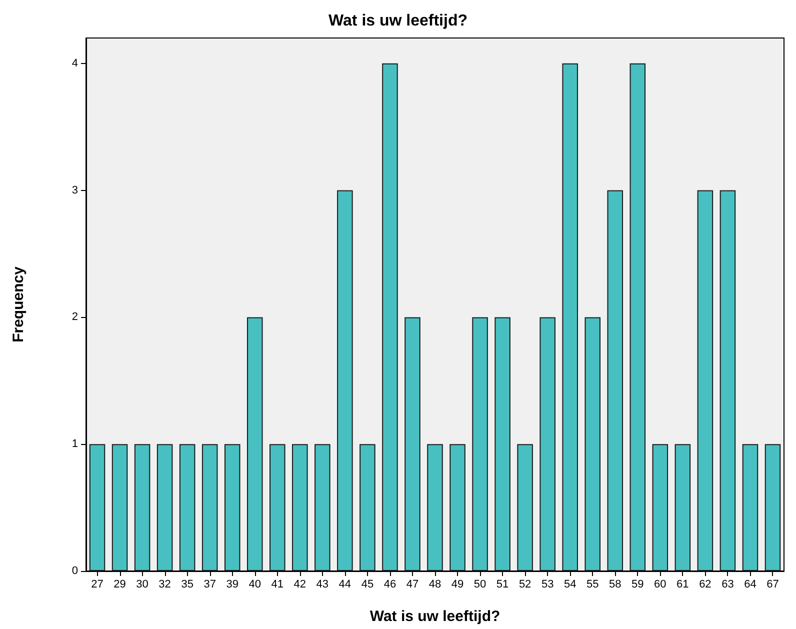 Image resolution: width=796 pixels, height=629 pixels. What do you see at coordinates (592, 584) in the screenshot?
I see `x-tick-label: 55` at bounding box center [592, 584].